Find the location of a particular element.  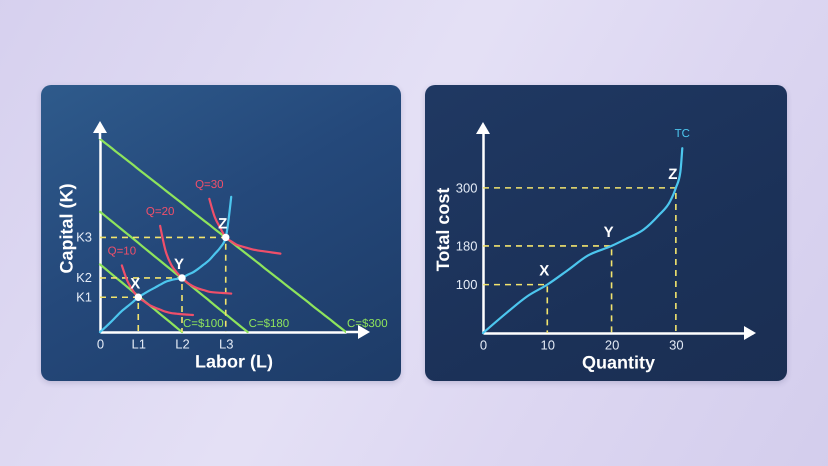

x-tick-label: 20 is located at coordinates (612, 345).